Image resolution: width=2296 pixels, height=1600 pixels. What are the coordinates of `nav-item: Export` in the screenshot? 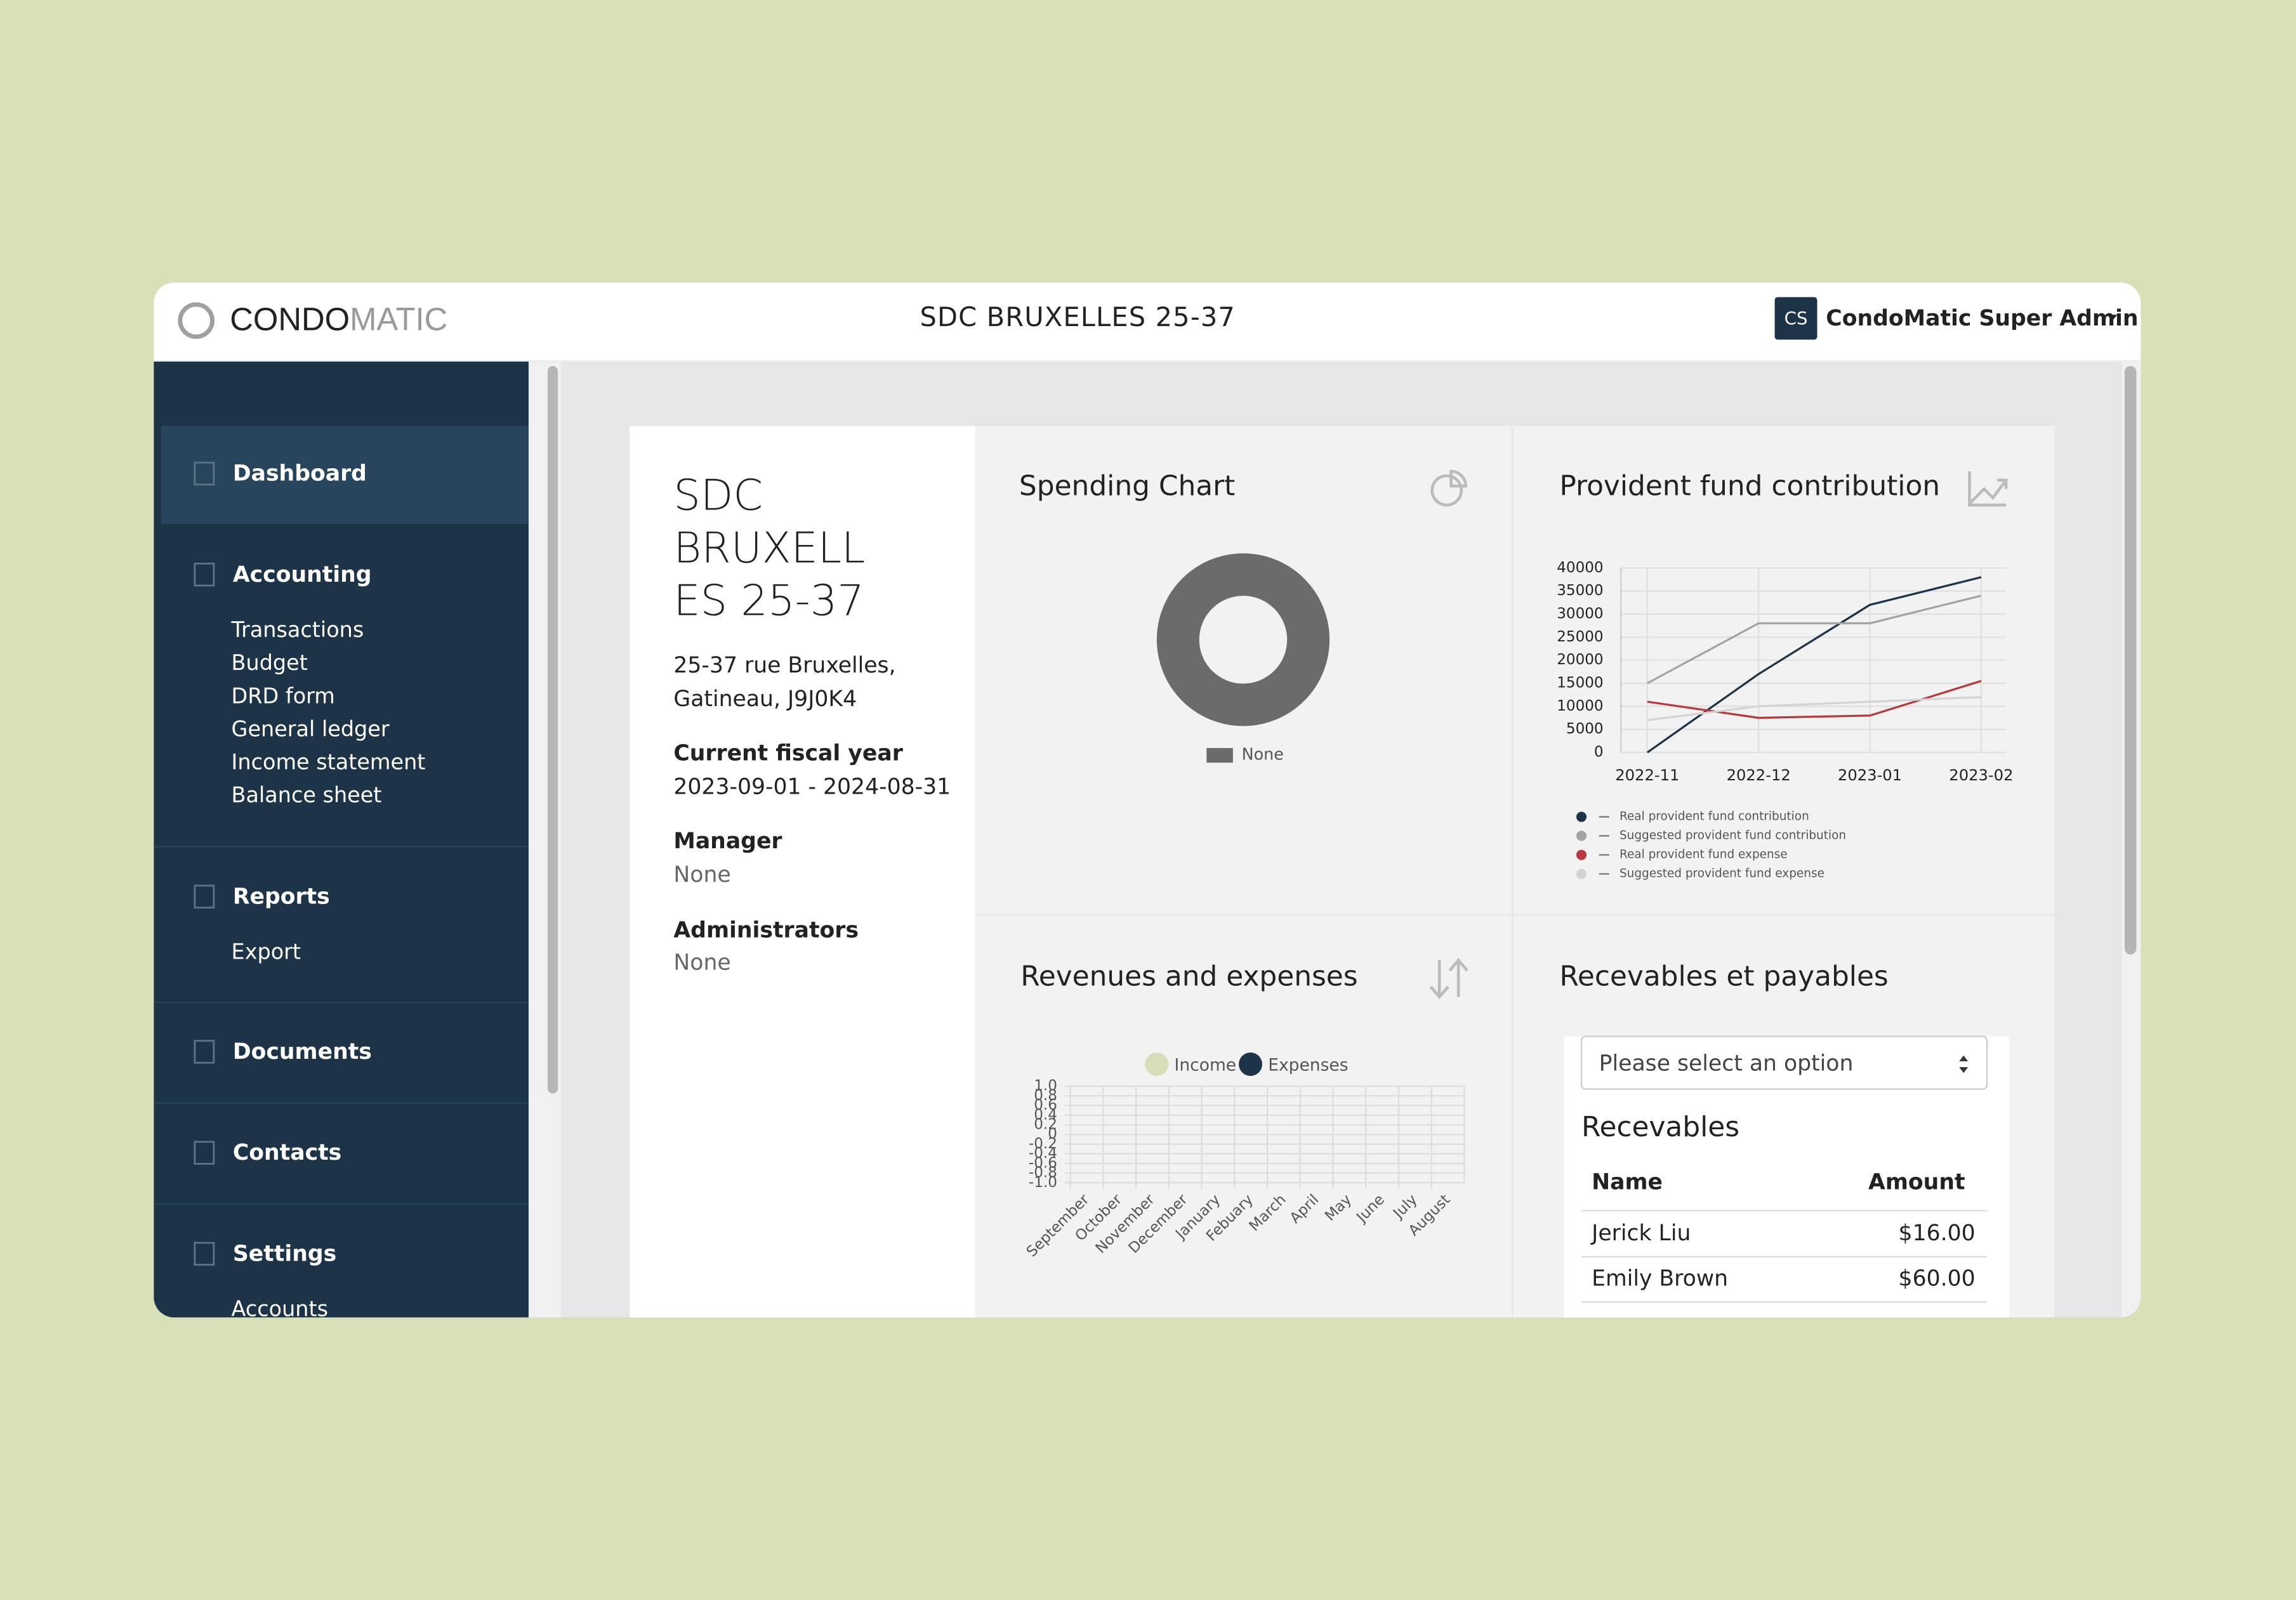 It's located at (266, 952).